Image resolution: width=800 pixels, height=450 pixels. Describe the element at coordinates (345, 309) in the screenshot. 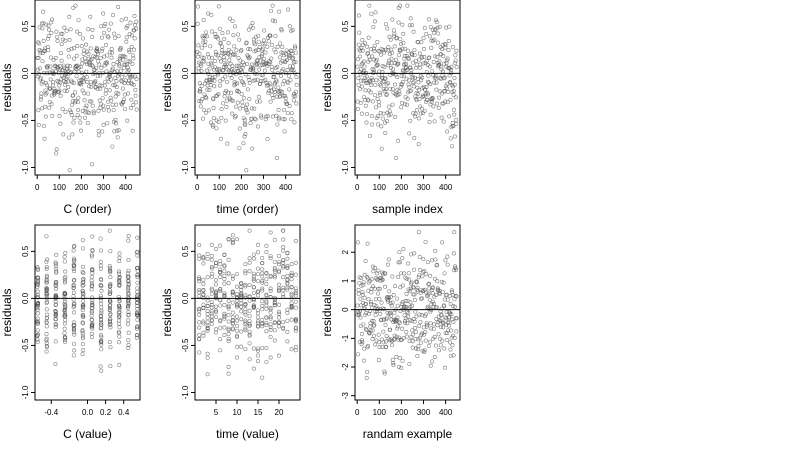

I see `y-tick-label: 0` at that location.